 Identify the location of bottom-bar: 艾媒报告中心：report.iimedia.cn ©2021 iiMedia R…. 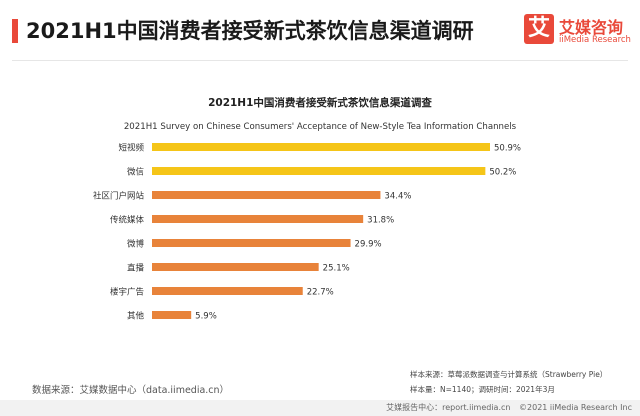
(320, 408).